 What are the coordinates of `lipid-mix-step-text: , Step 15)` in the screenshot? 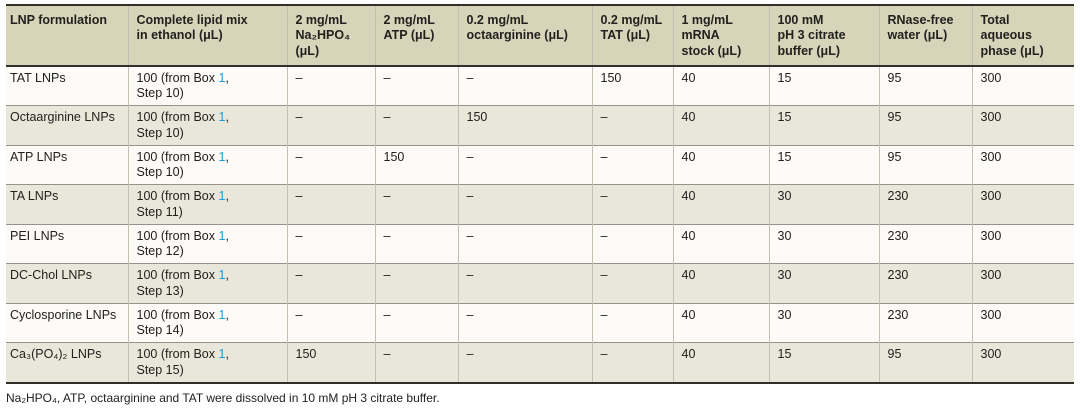 It's located at (182, 362).